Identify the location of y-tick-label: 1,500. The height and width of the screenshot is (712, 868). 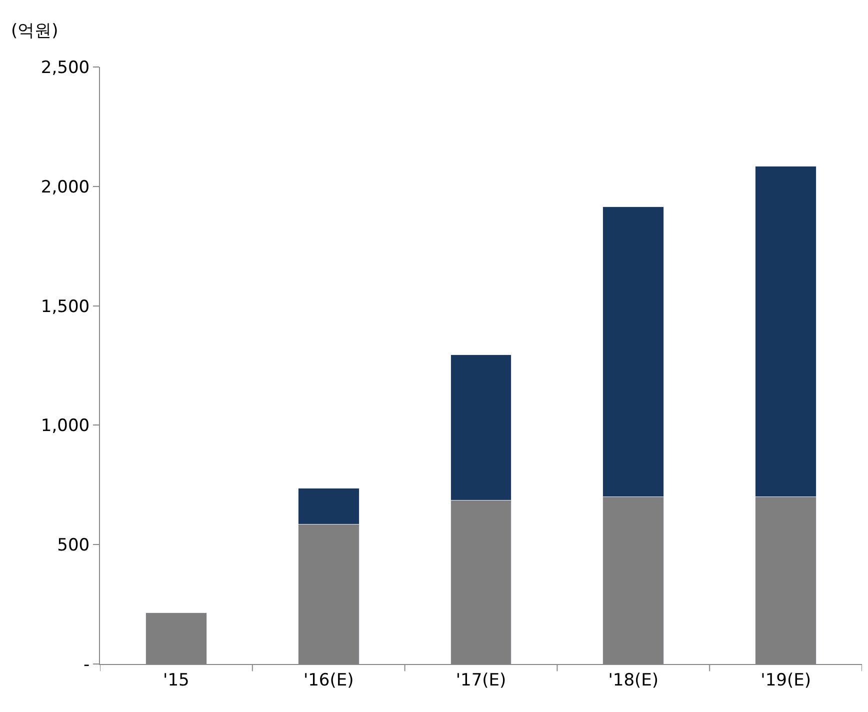
(65, 306).